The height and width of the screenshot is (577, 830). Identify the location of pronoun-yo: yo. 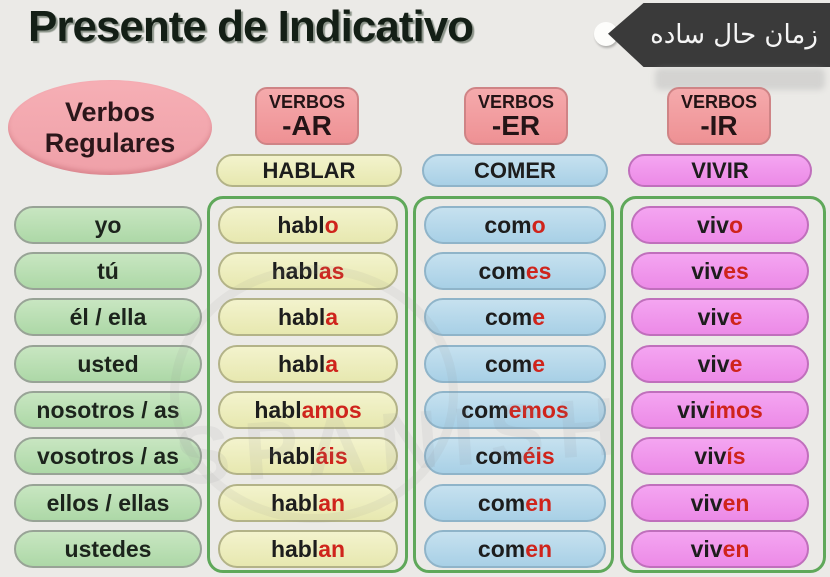
(108, 225).